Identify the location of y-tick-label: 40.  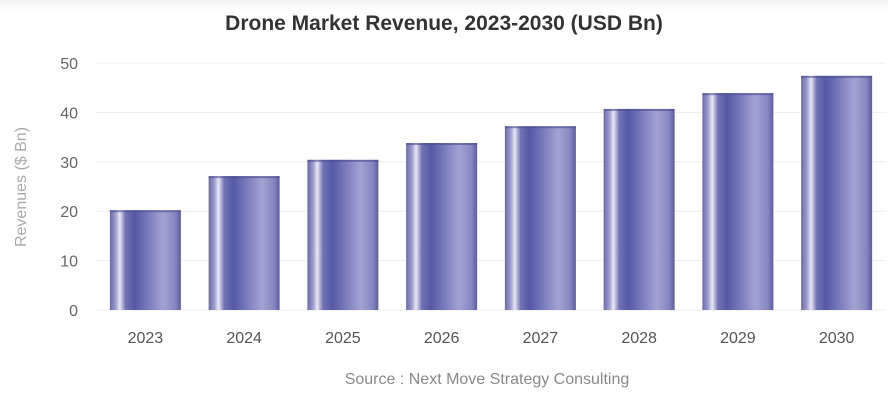
(69, 113).